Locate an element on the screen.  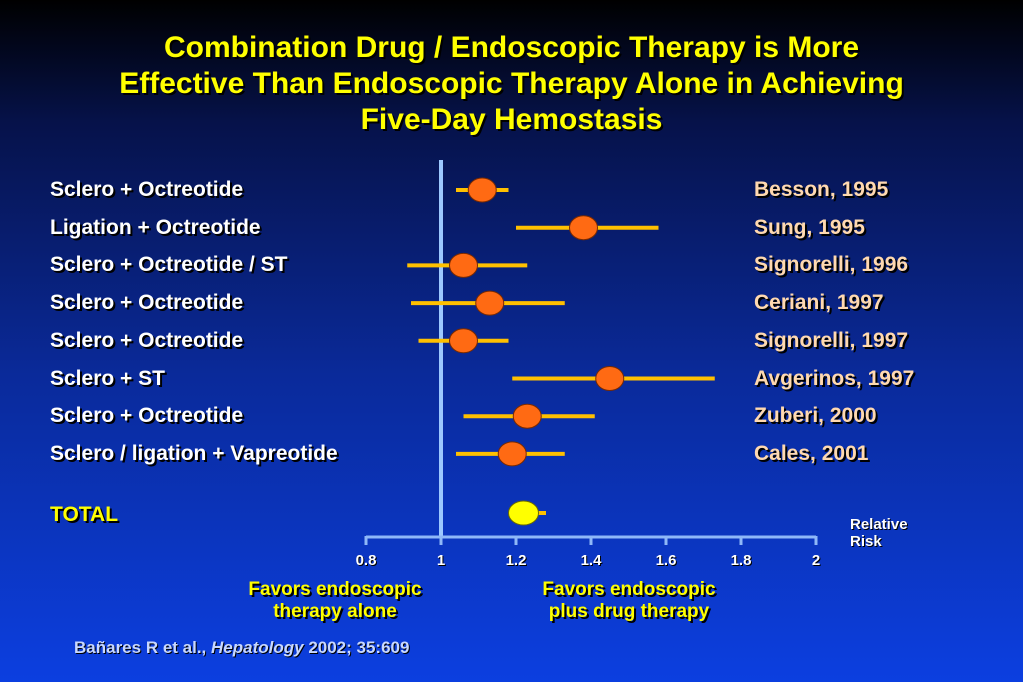
x-tick-label-shadow: 2 is located at coordinates (817, 561).